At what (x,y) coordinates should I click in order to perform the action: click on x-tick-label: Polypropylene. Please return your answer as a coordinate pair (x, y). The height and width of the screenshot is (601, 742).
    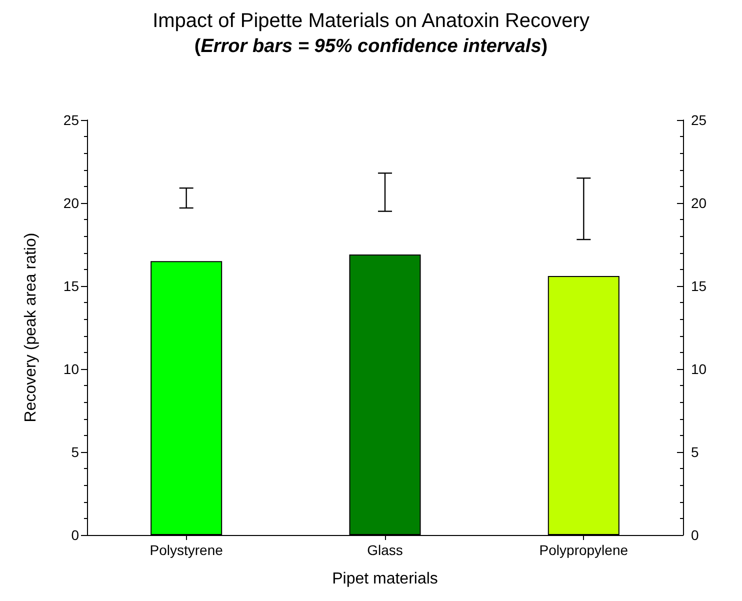
    Looking at the image, I should click on (583, 550).